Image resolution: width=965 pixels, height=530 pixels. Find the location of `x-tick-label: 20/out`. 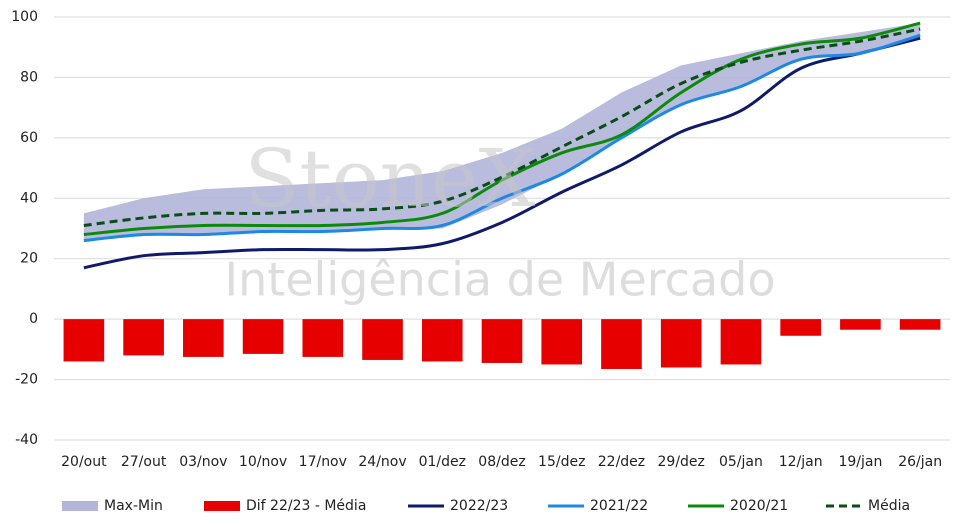

x-tick-label: 20/out is located at coordinates (84, 462).